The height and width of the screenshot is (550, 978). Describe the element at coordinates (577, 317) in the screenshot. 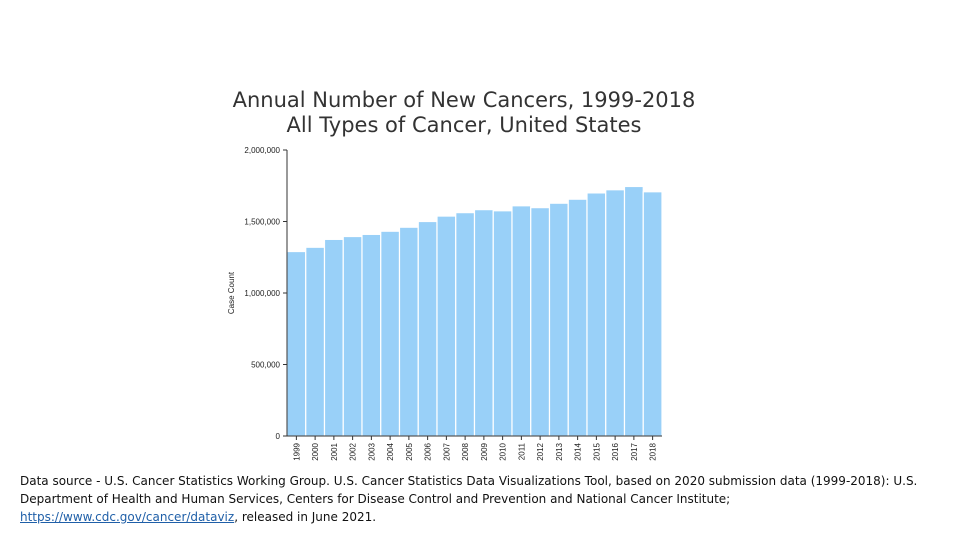

I see `bar-2014` at that location.